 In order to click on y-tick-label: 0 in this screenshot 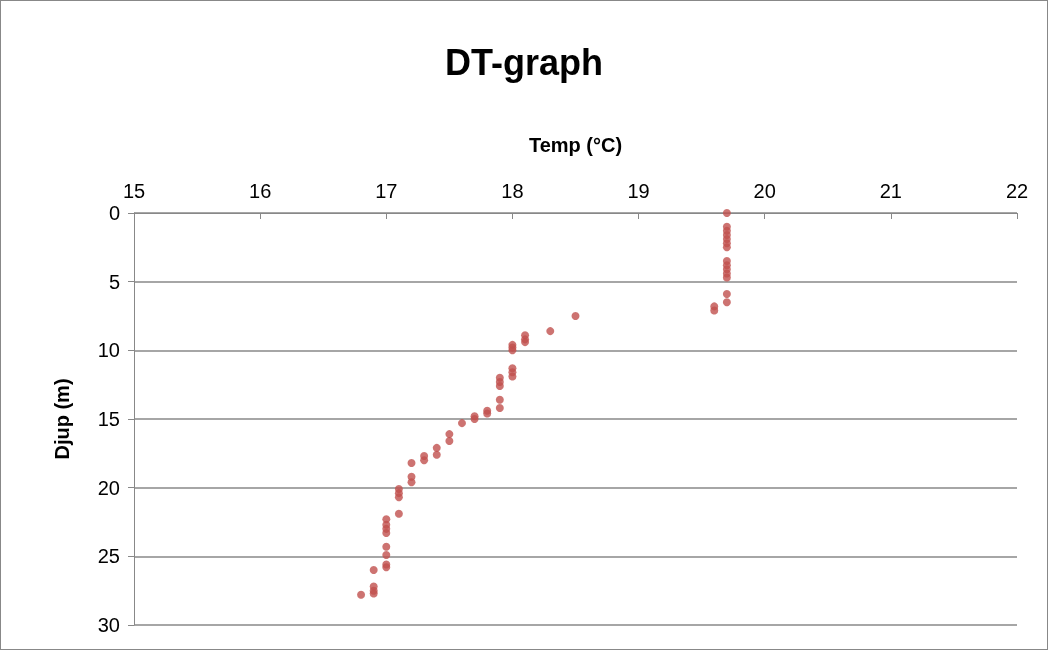, I will do `click(114, 213)`.